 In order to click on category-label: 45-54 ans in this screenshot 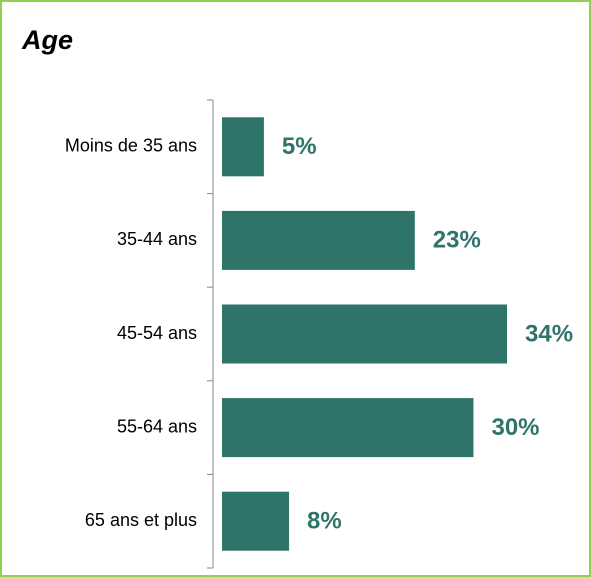, I will do `click(157, 333)`.